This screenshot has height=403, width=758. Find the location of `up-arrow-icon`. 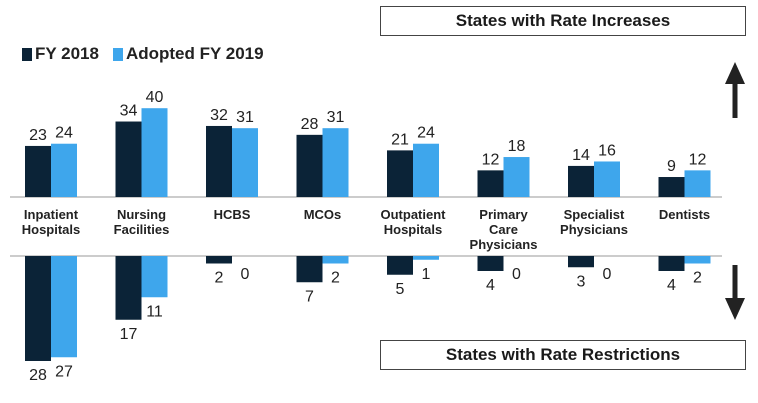

up-arrow-icon is located at coordinates (735, 73).